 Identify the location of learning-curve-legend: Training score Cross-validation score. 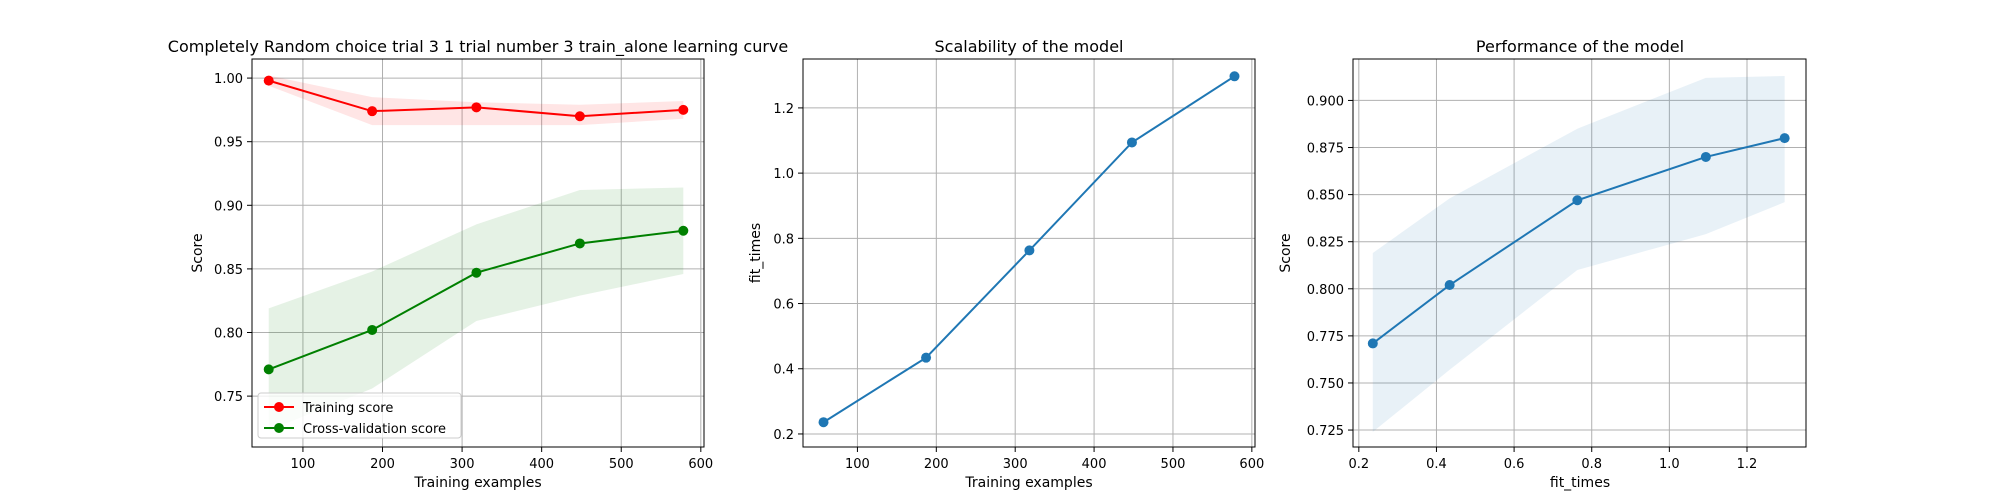
(359, 415).